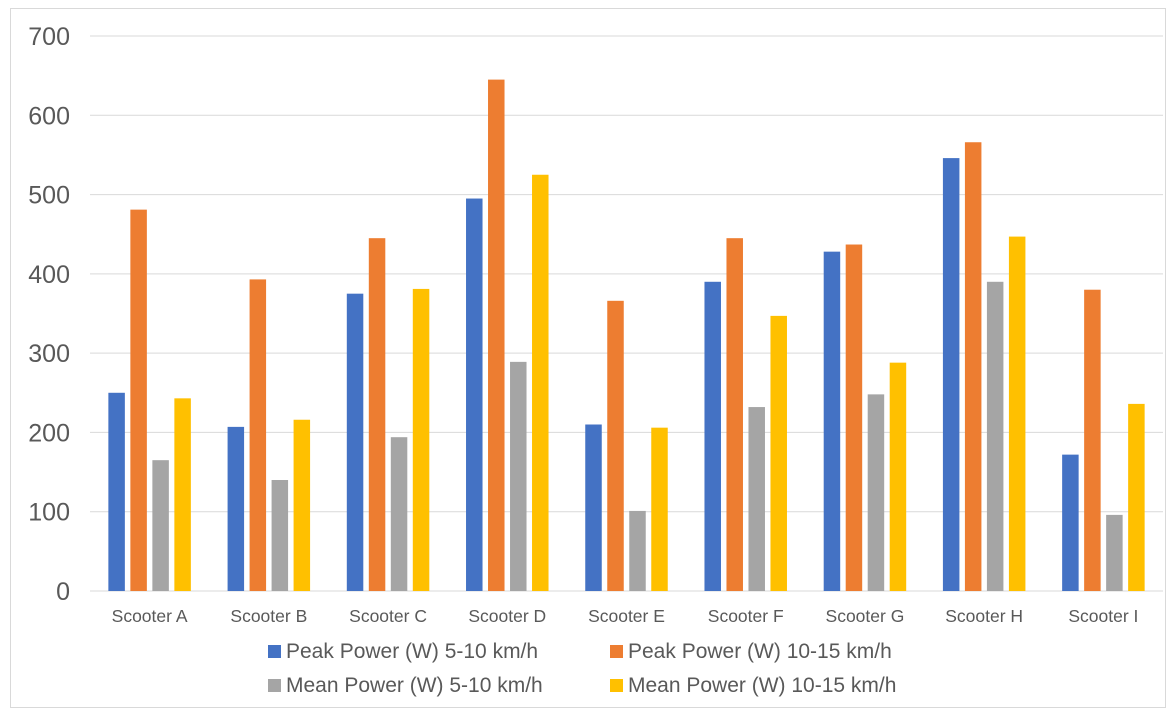 The width and height of the screenshot is (1176, 716). I want to click on x-tick-label: Scooter D, so click(507, 616).